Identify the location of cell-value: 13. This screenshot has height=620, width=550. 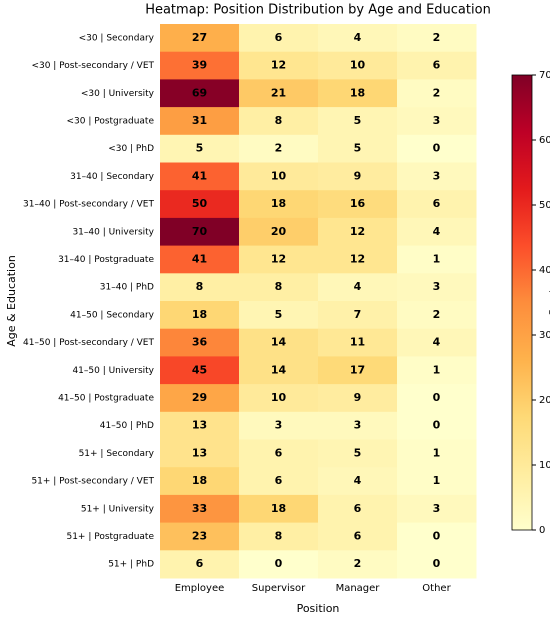
(199, 425).